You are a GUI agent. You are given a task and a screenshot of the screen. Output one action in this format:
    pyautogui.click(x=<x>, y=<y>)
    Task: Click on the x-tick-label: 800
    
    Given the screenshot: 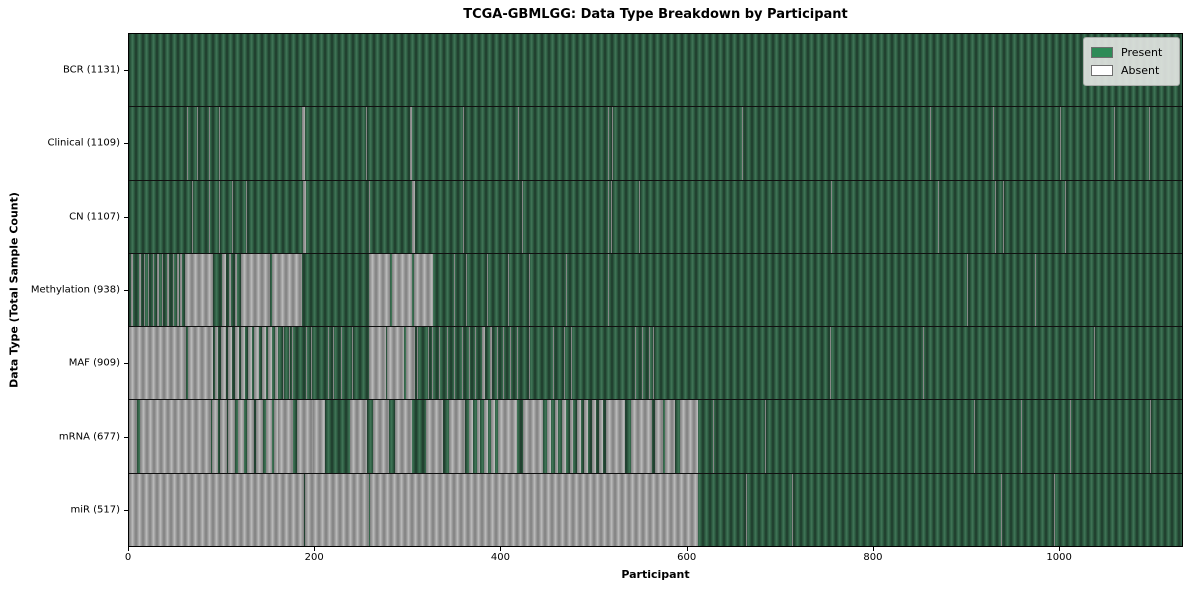 What is the action you would take?
    pyautogui.click(x=873, y=557)
    